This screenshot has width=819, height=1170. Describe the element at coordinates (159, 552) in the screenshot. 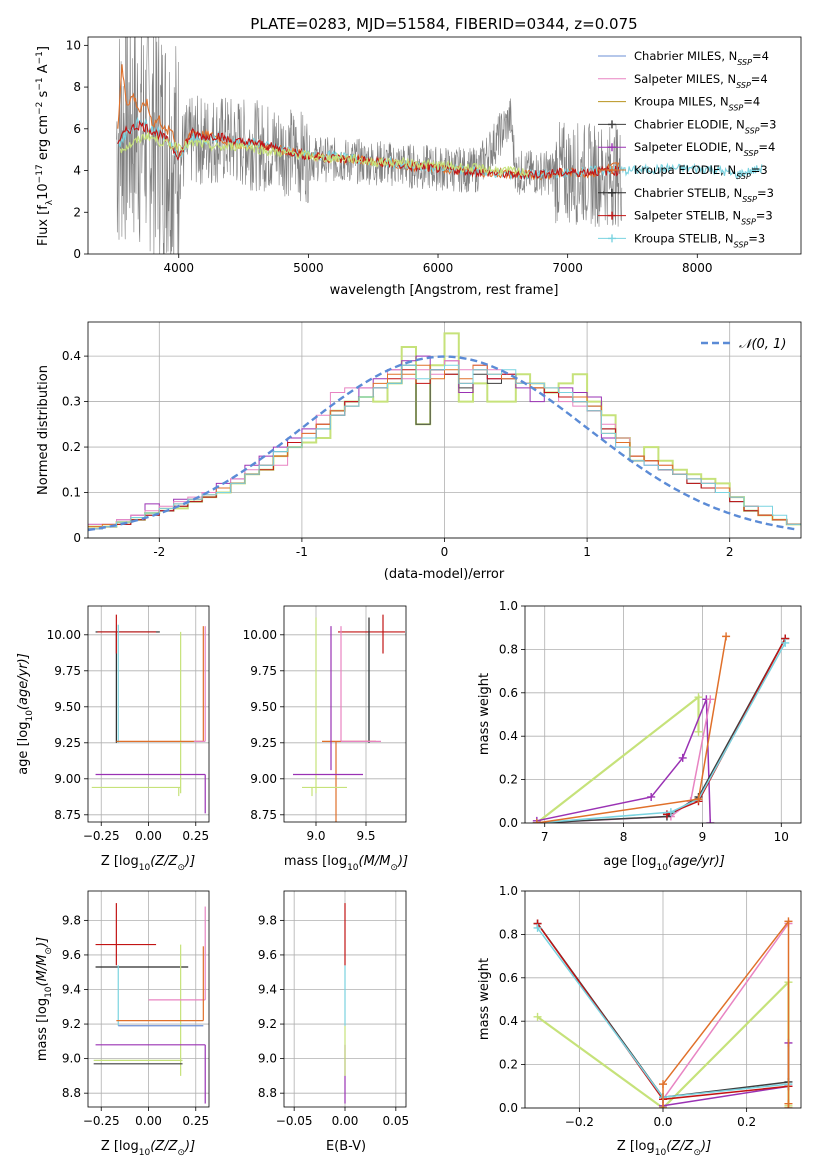

I see `x-tick-label: -2` at that location.